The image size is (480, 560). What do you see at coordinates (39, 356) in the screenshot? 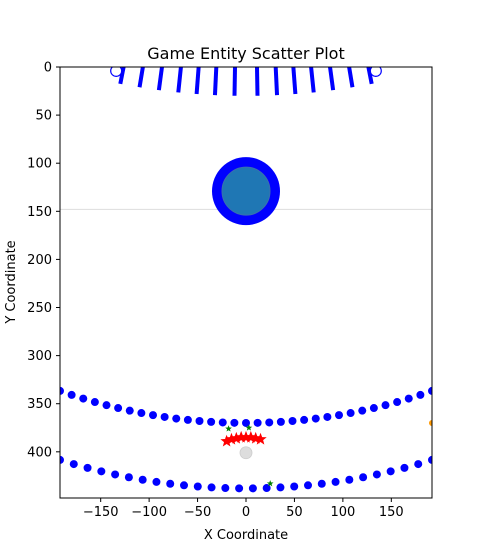
I see `y-tick-label: 300` at bounding box center [39, 356].